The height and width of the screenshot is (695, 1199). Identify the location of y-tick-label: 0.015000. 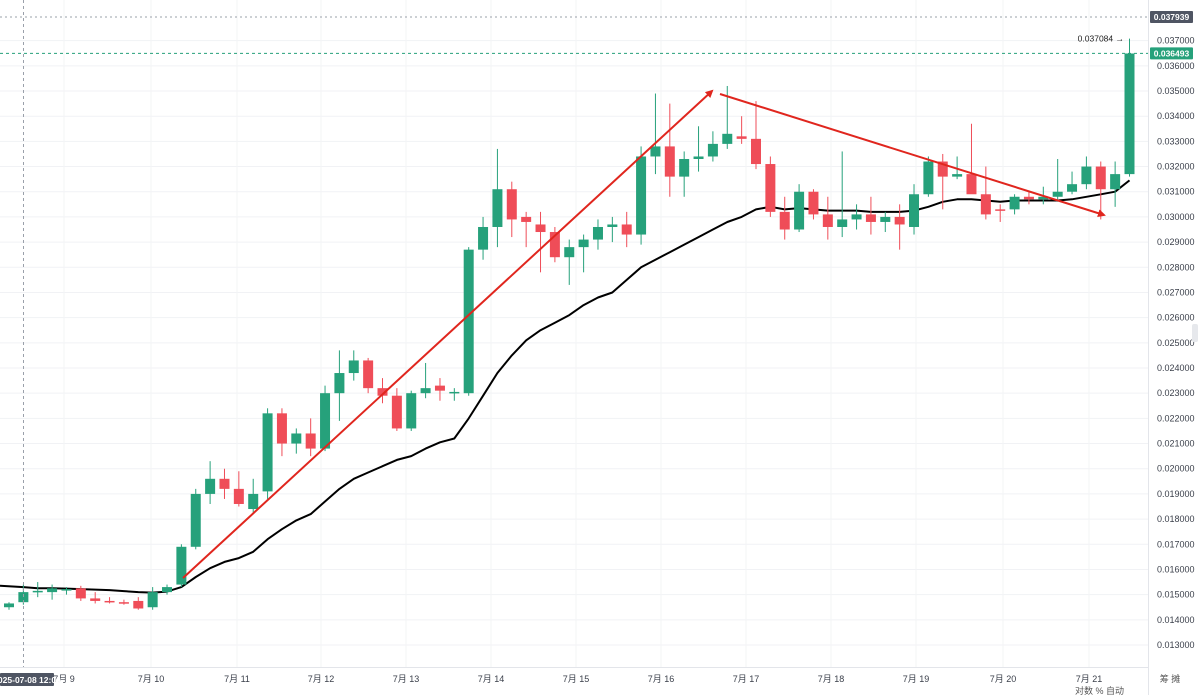
(1176, 595).